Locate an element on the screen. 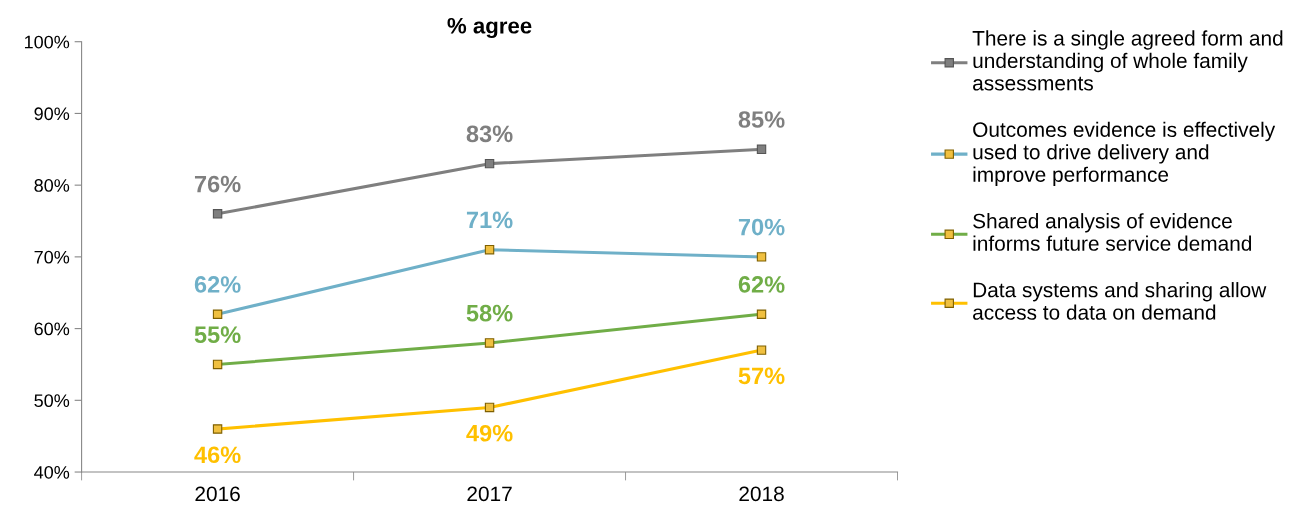 The height and width of the screenshot is (528, 1316). x-tick-label: 2018 is located at coordinates (761, 494).